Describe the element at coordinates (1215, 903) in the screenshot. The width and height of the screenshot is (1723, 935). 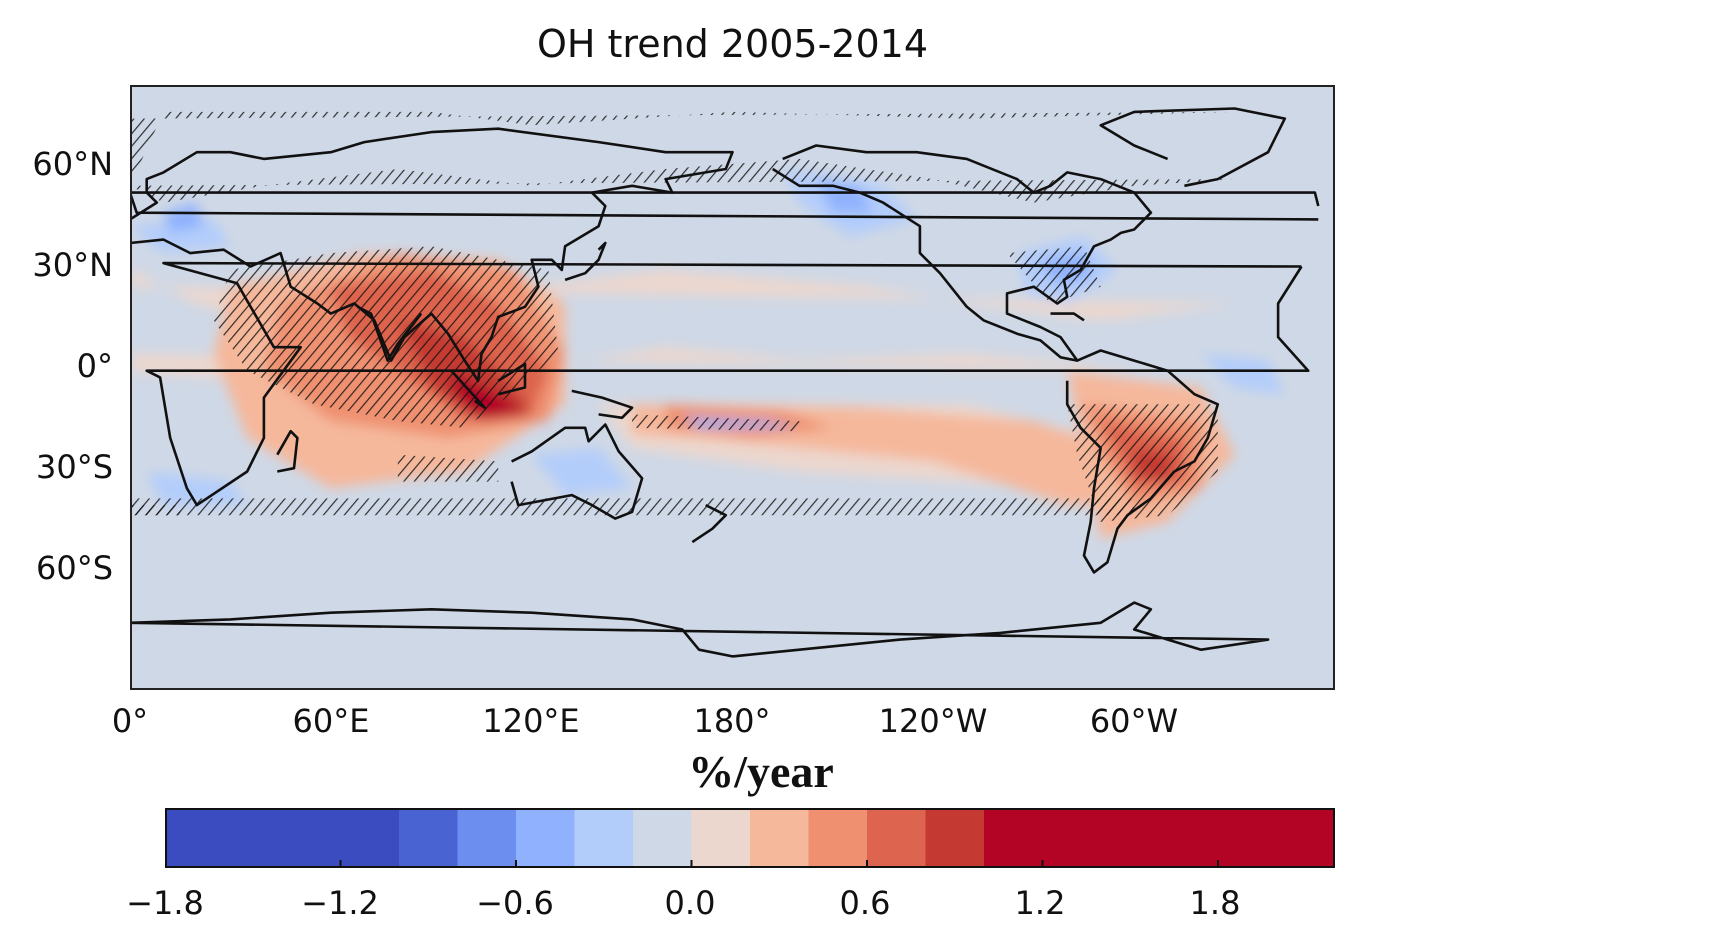
I see `colorbar-tick-18: 1.8` at that location.